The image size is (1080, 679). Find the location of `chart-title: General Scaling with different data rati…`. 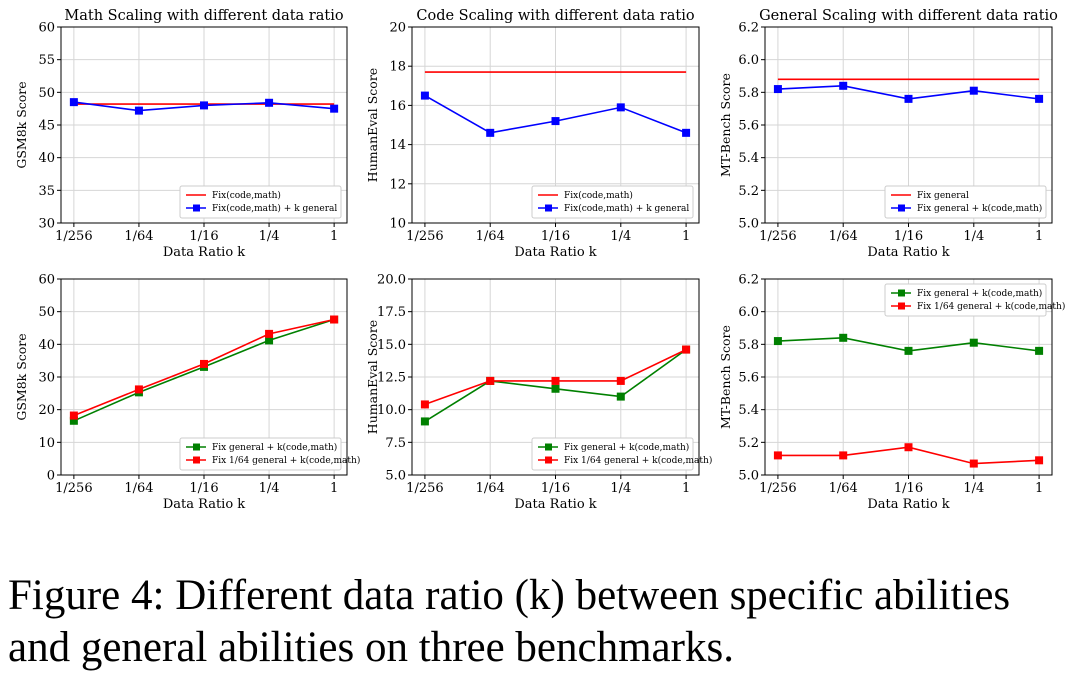

chart-title: General Scaling with different data rati… is located at coordinates (908, 16).